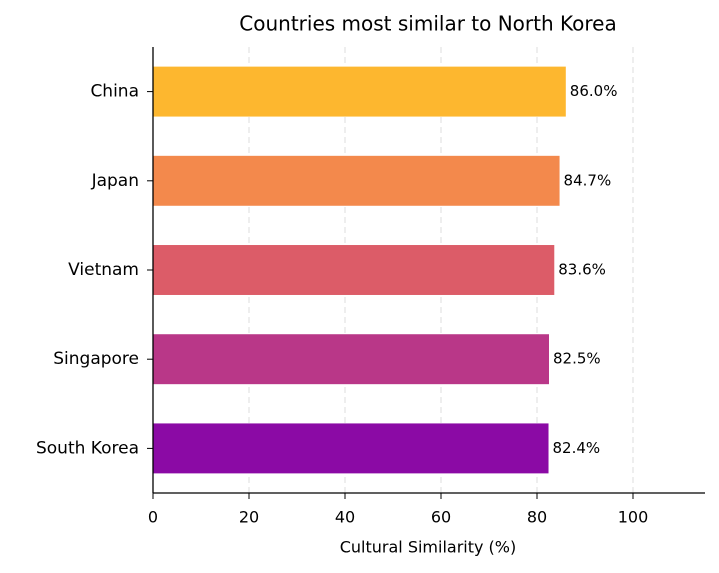 This screenshot has width=719, height=573. I want to click on y-tick-label: Japan, so click(115, 181).